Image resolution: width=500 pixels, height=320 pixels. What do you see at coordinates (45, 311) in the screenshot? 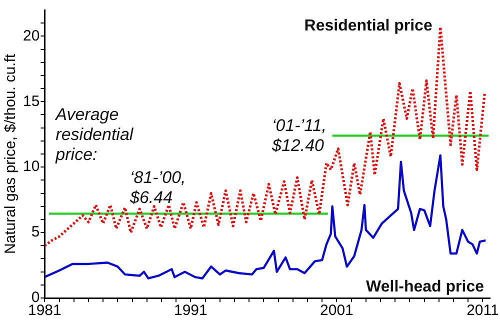
I see `x-tick-label: 1981` at bounding box center [45, 311].